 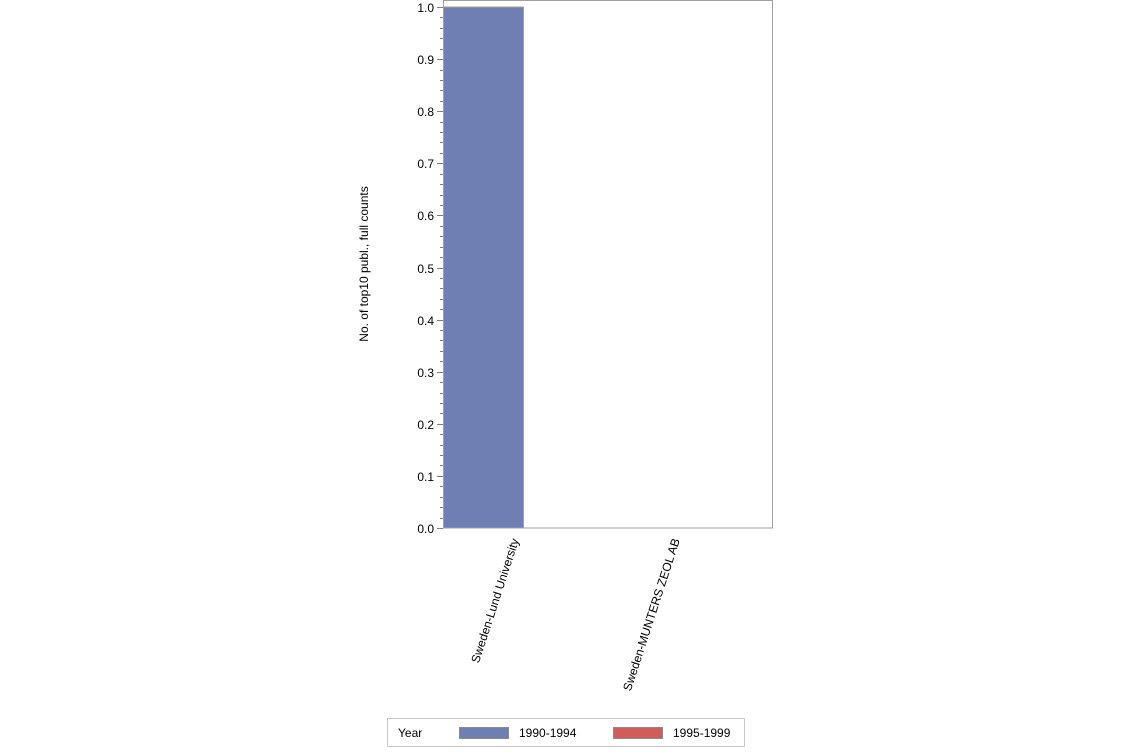 I want to click on y-tick-label: 0.9, so click(x=425, y=60).